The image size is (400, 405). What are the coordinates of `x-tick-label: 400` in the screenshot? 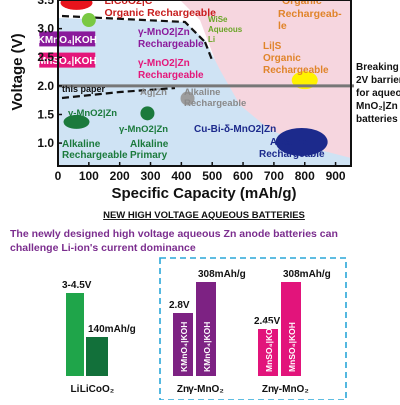 It's located at (181, 176).